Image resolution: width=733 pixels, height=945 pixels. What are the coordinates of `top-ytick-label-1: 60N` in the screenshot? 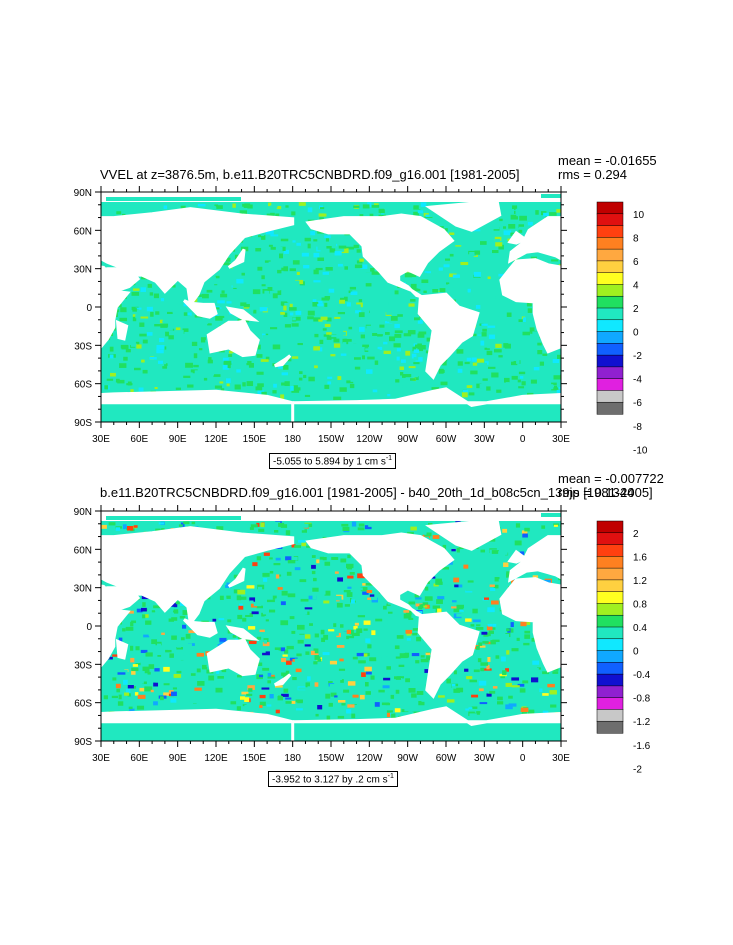 It's located at (83, 231).